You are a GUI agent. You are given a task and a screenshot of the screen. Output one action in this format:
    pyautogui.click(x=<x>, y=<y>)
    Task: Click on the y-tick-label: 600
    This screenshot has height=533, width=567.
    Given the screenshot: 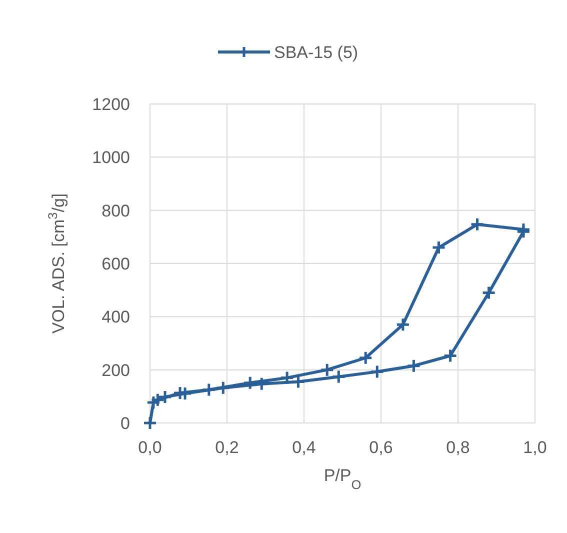 What is the action you would take?
    pyautogui.click(x=116, y=264)
    